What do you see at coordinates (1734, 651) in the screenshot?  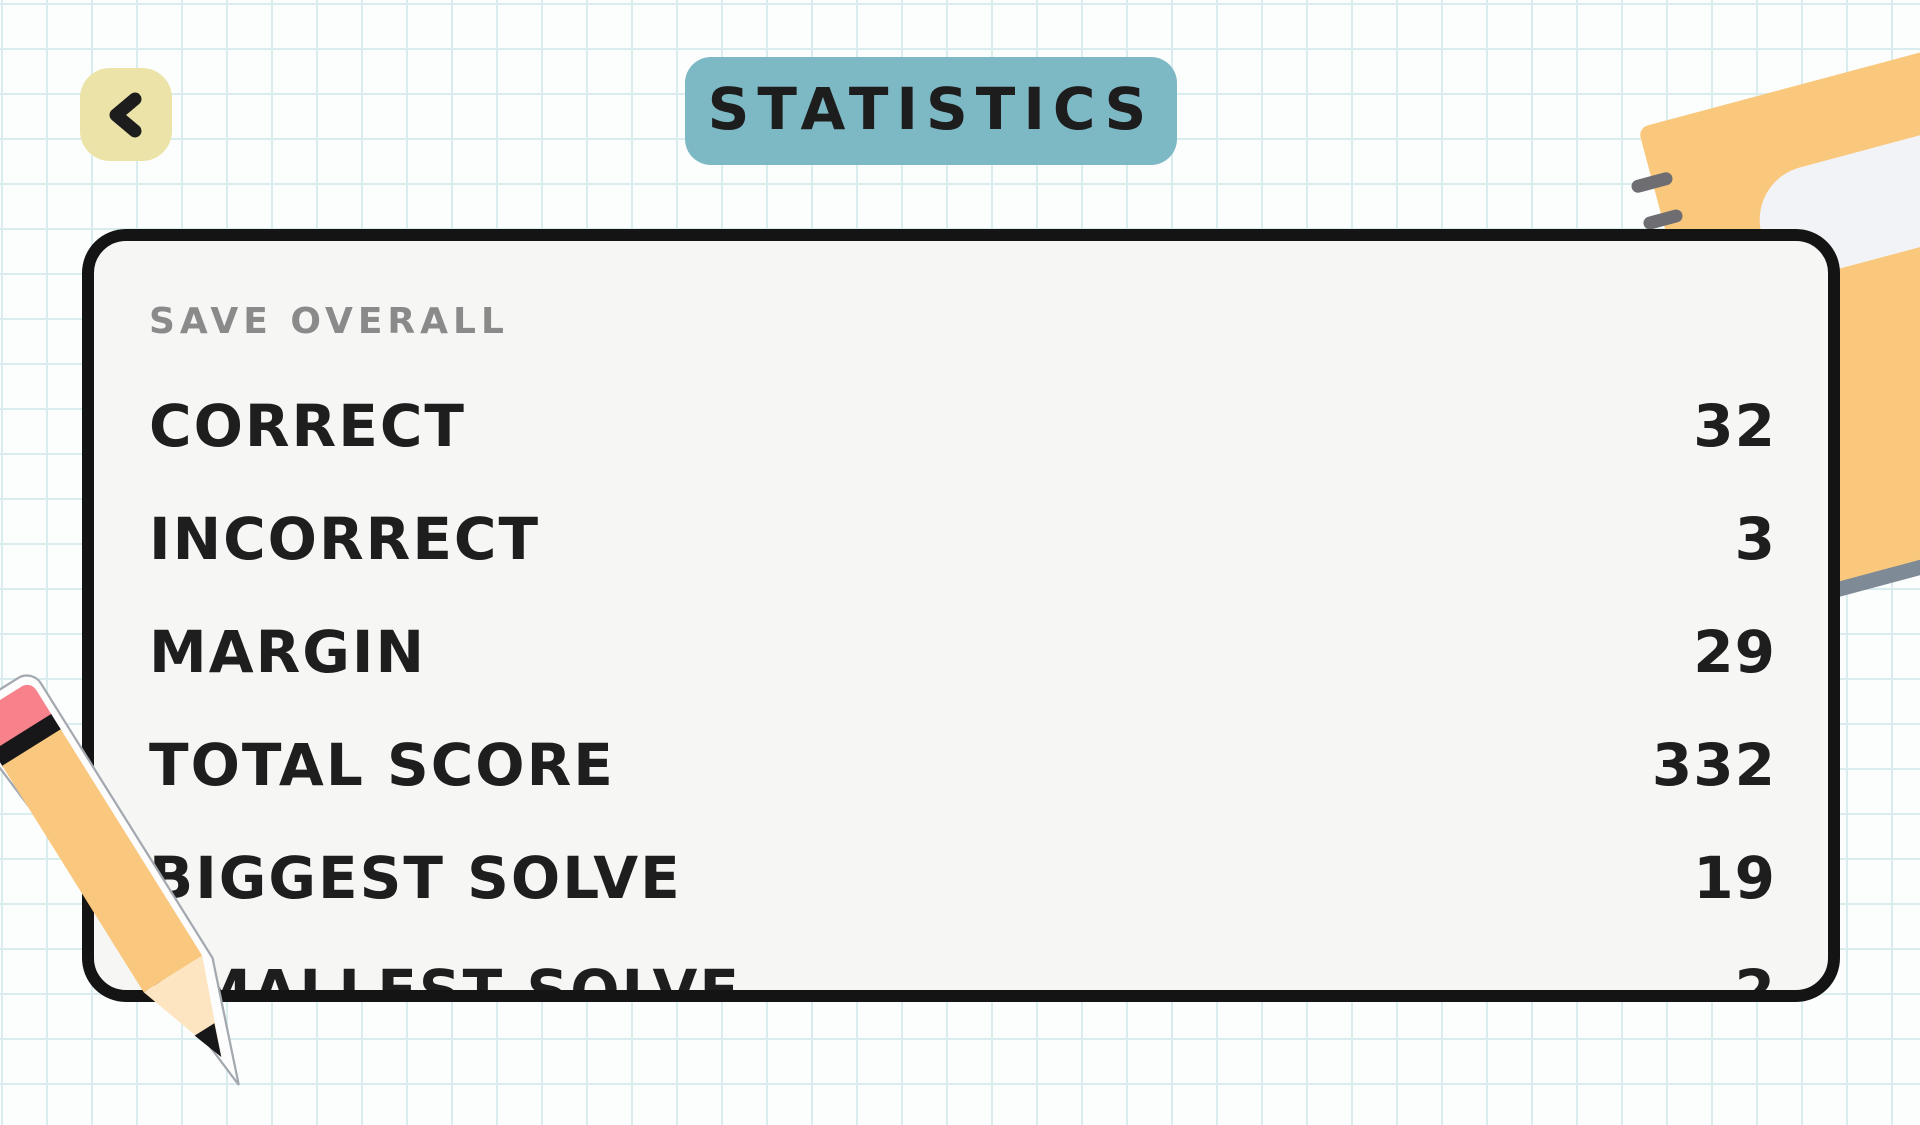 I see `stat-value: 29` at bounding box center [1734, 651].